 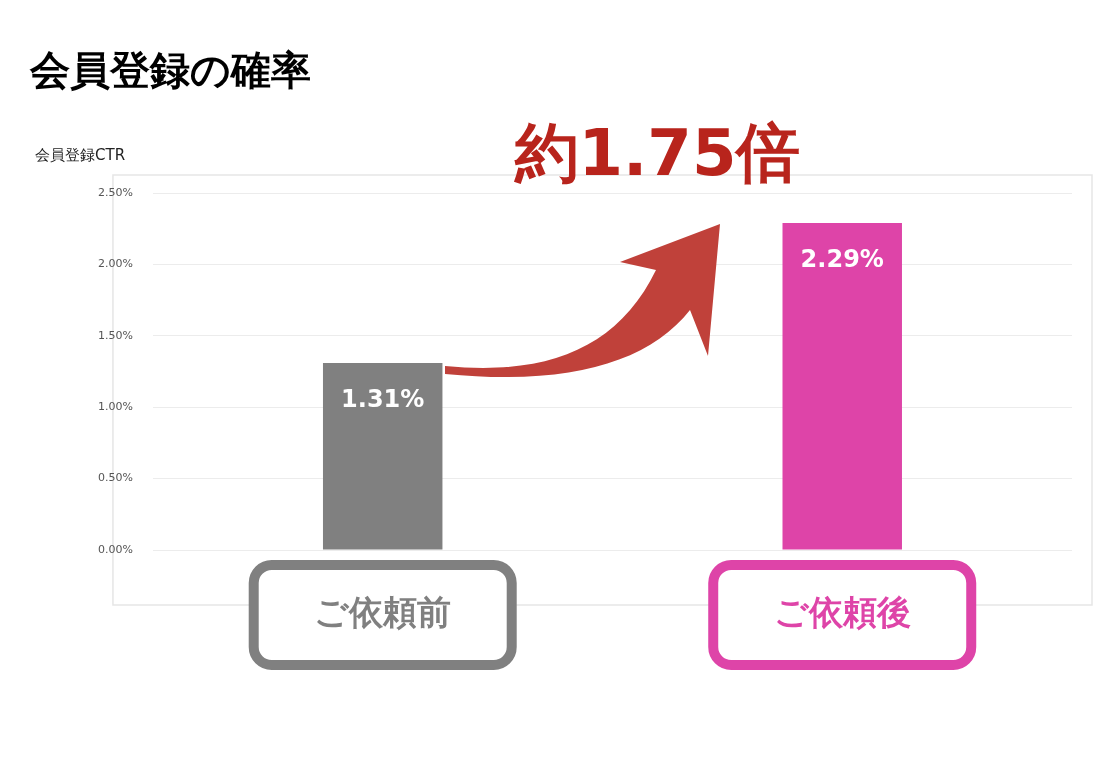 What do you see at coordinates (842, 611) in the screenshot?
I see `x-tick-label: ご依頼後` at bounding box center [842, 611].